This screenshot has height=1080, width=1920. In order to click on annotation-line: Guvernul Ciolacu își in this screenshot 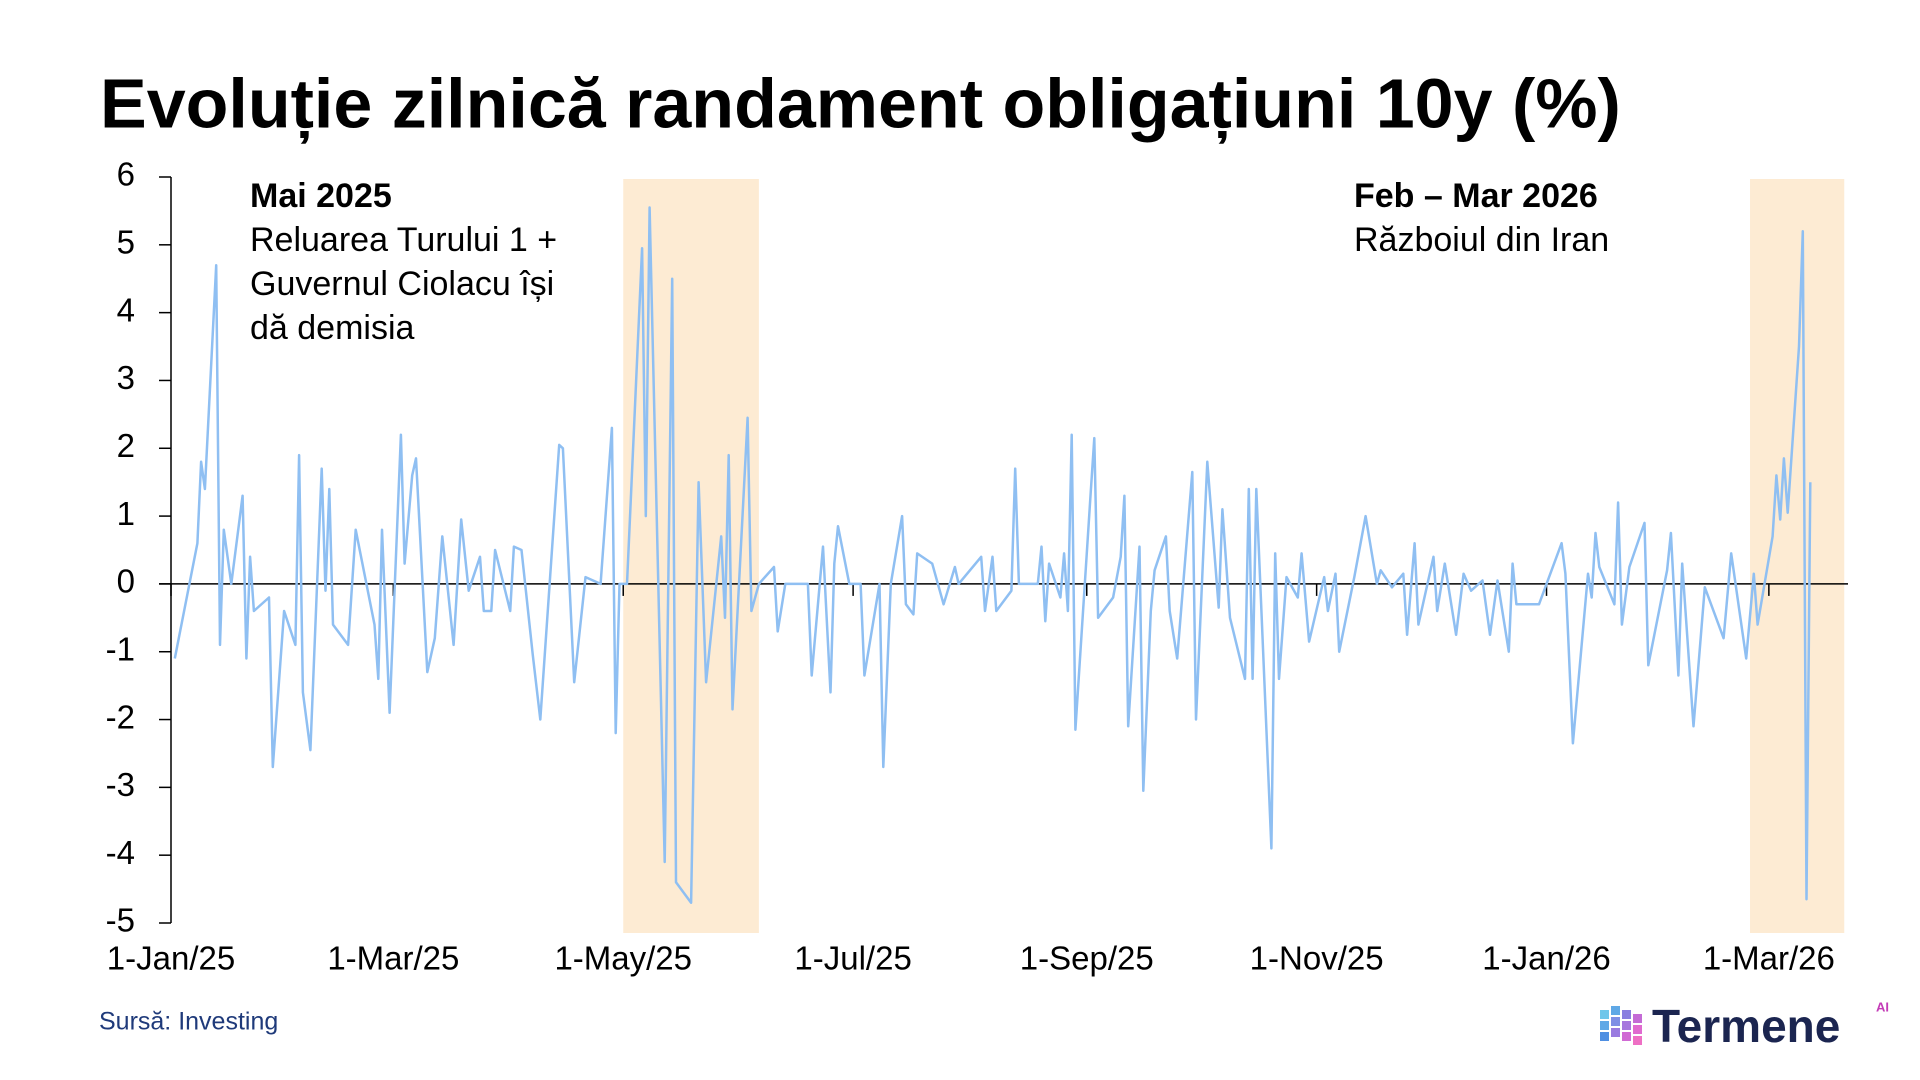, I will do `click(402, 284)`.